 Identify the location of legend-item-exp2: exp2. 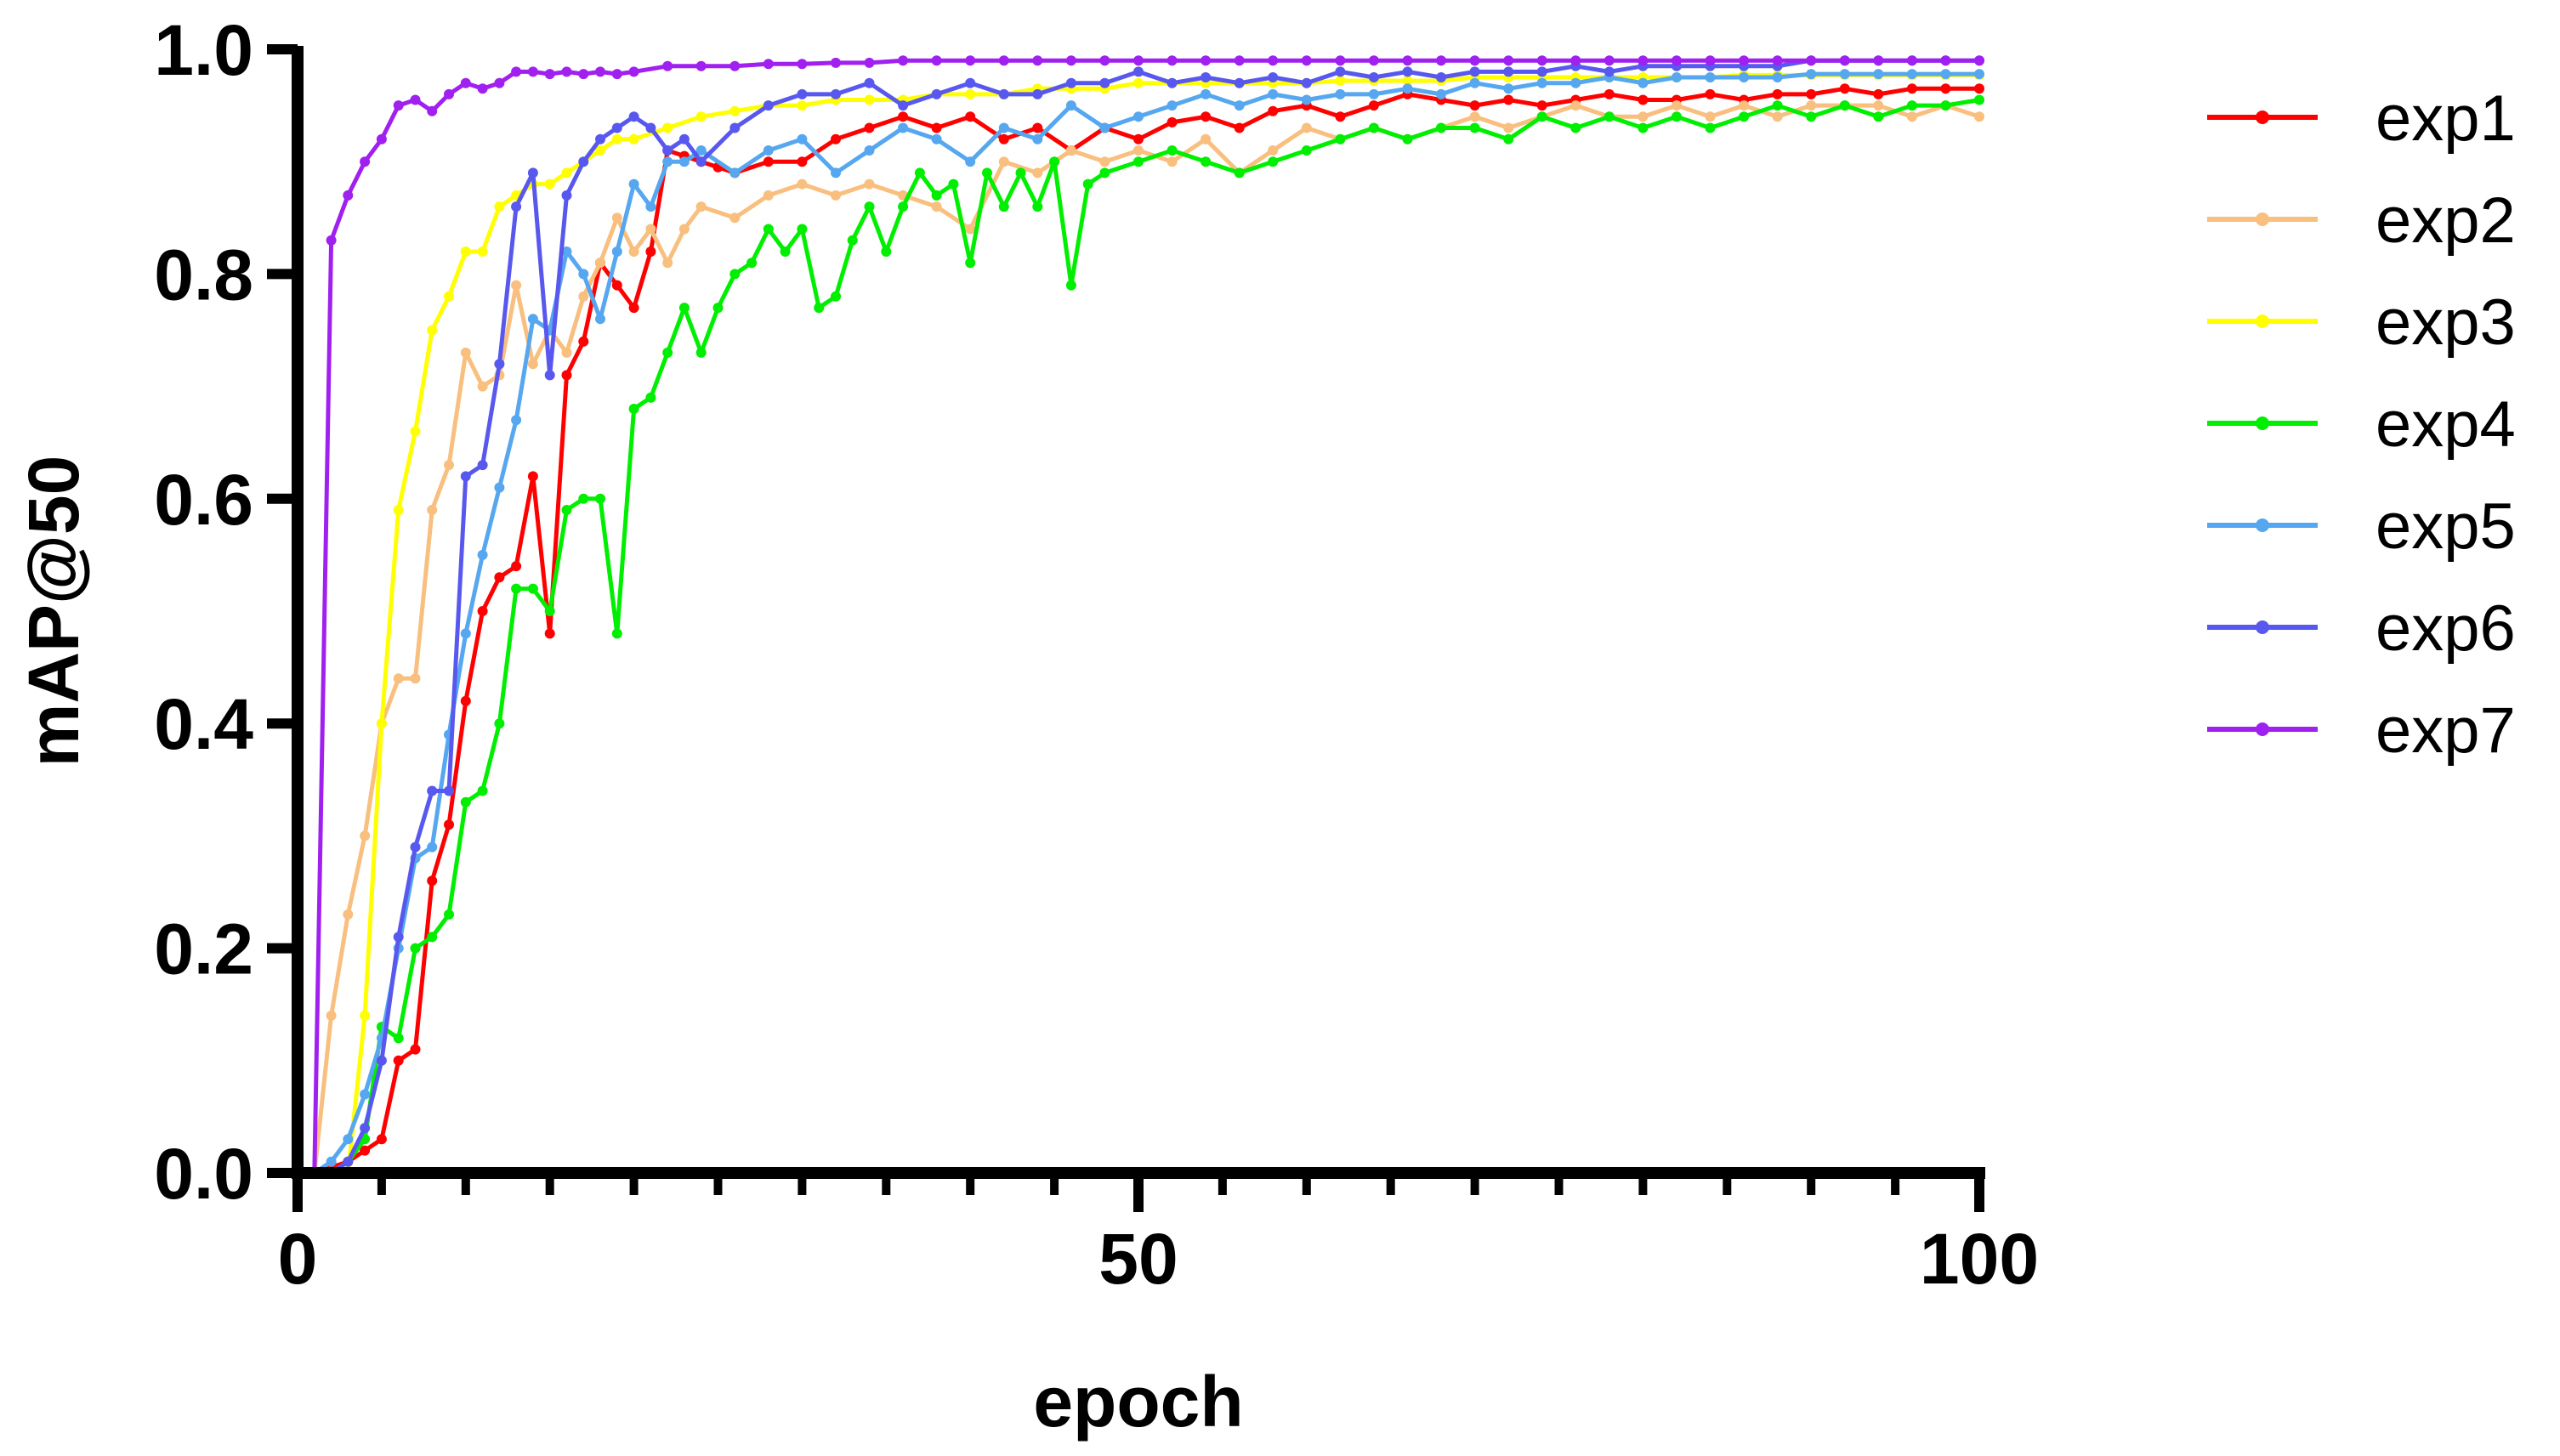
(2361, 221).